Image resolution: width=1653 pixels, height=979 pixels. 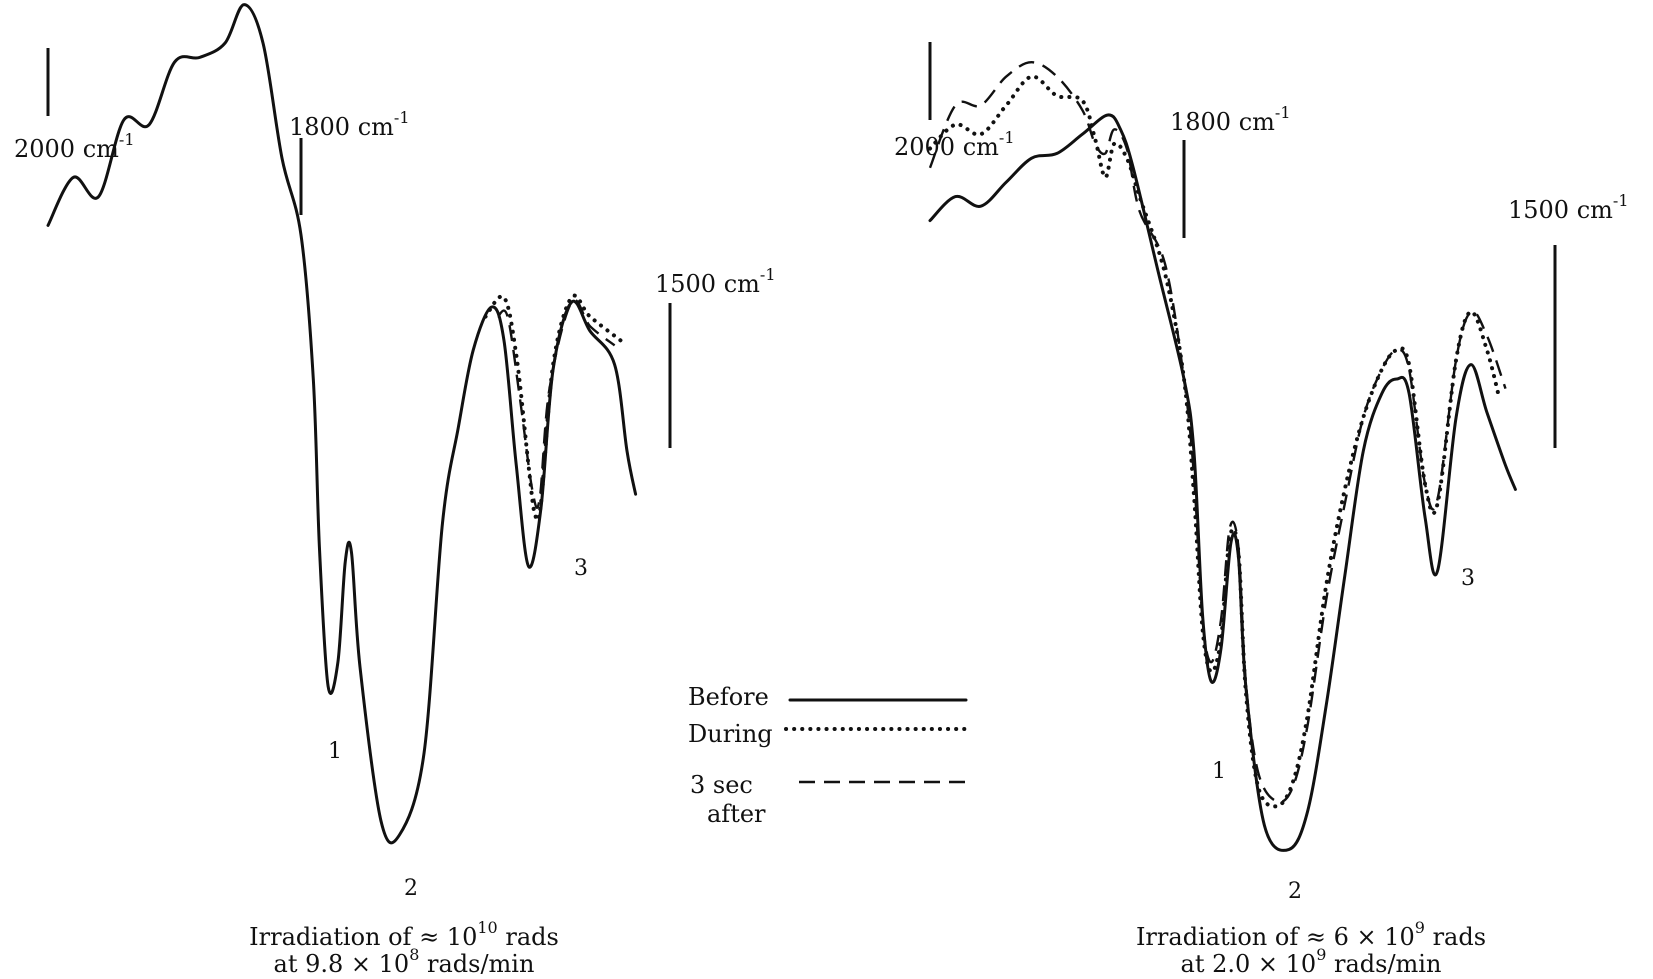 I want to click on right-peak-label-3: 3, so click(x=1468, y=578).